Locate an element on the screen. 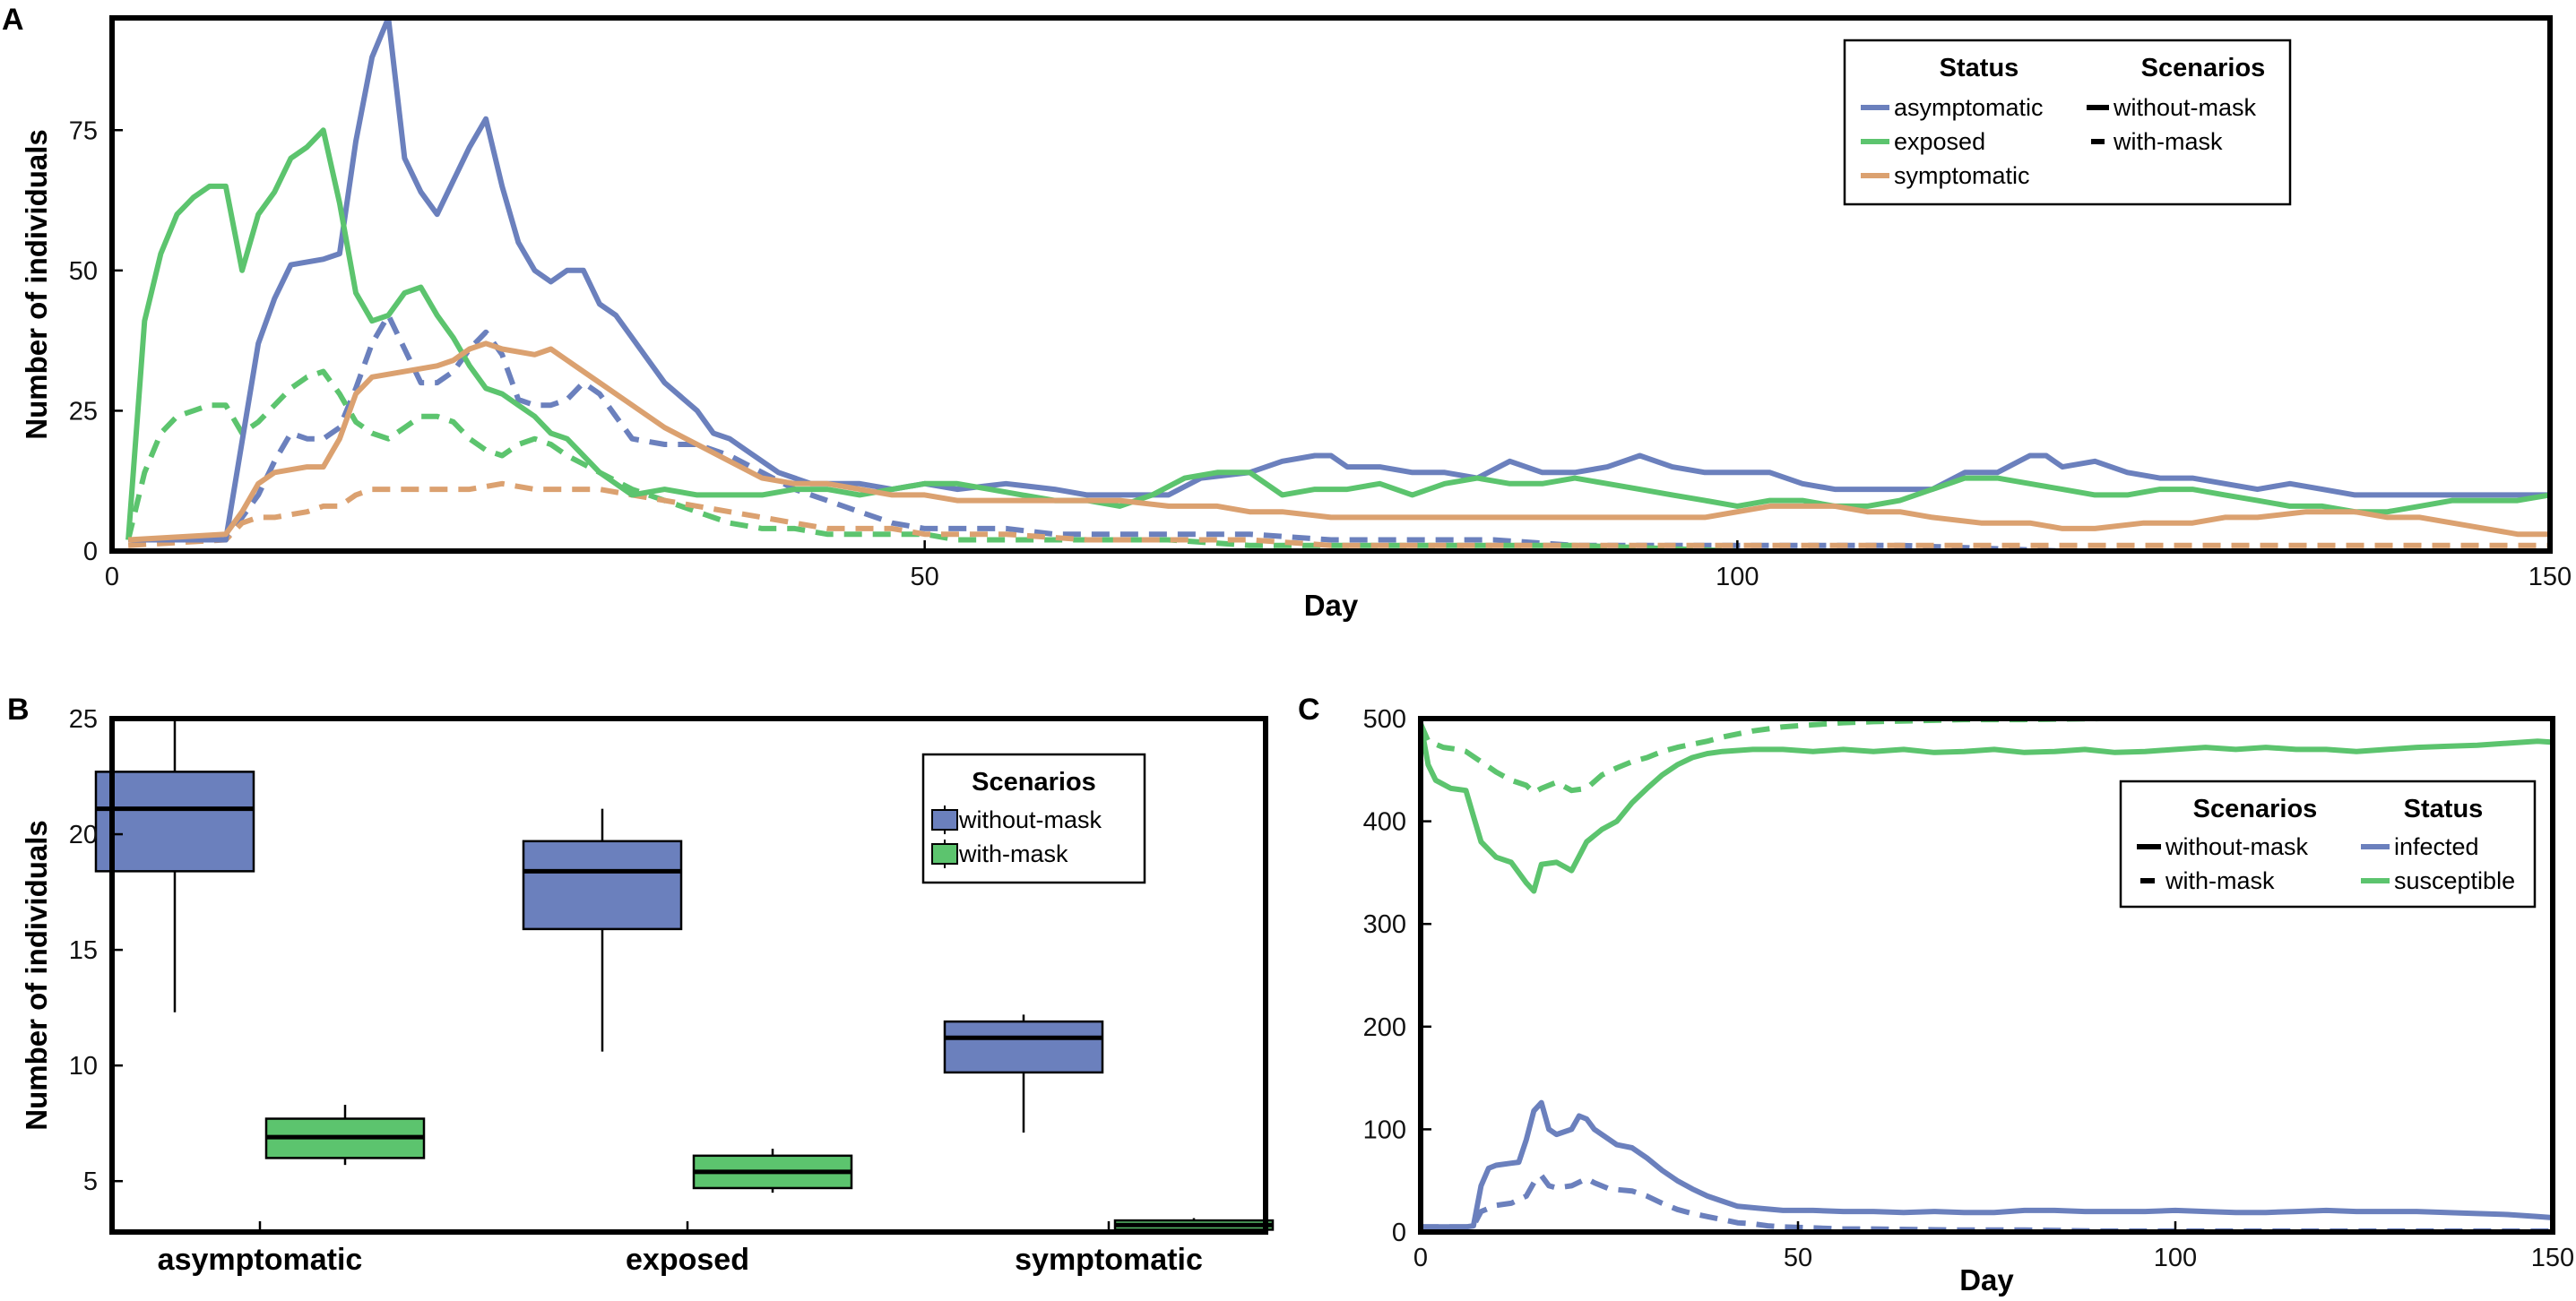  x-axis-label-c: Day is located at coordinates (1986, 1280).